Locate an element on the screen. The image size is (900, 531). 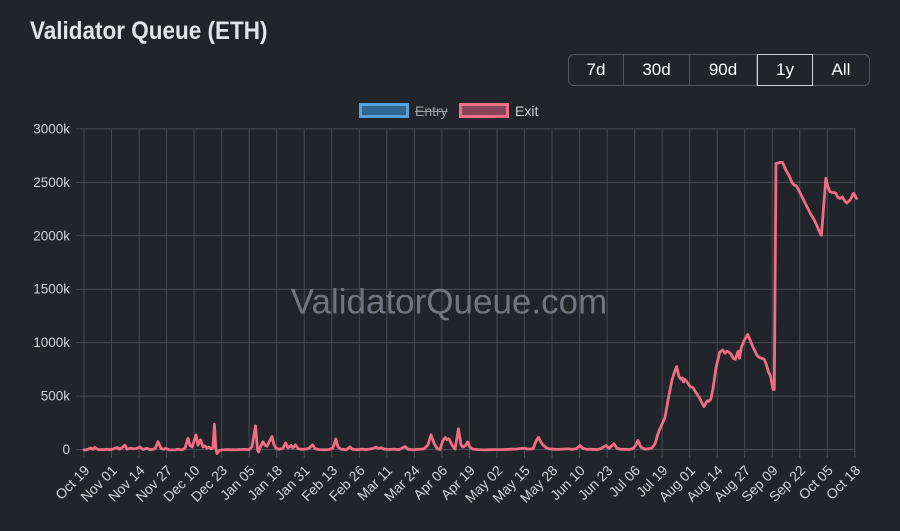
svg-text: 3000k is located at coordinates (51, 128).